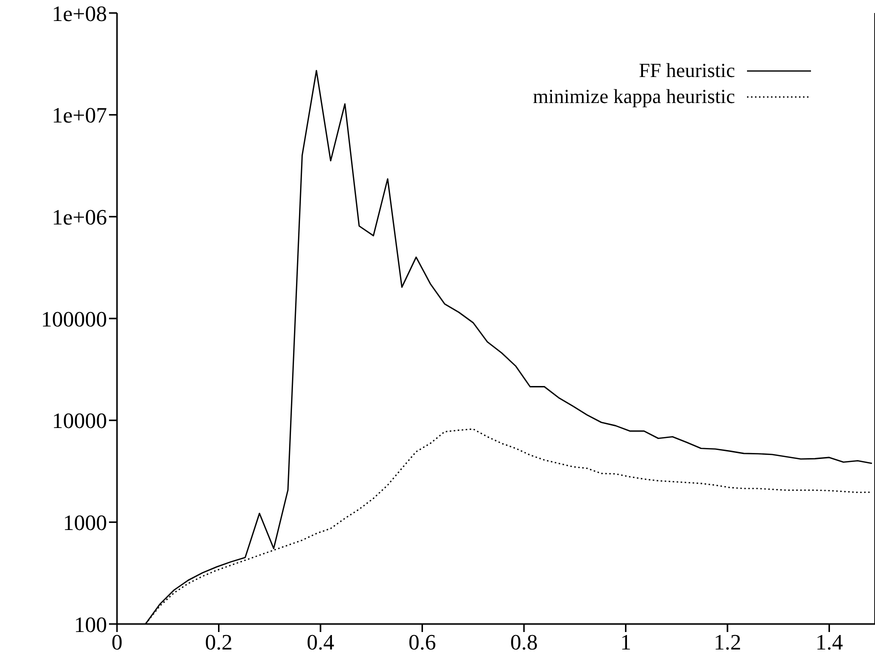 The height and width of the screenshot is (669, 875). I want to click on y-tick-label: 10000, so click(79, 421).